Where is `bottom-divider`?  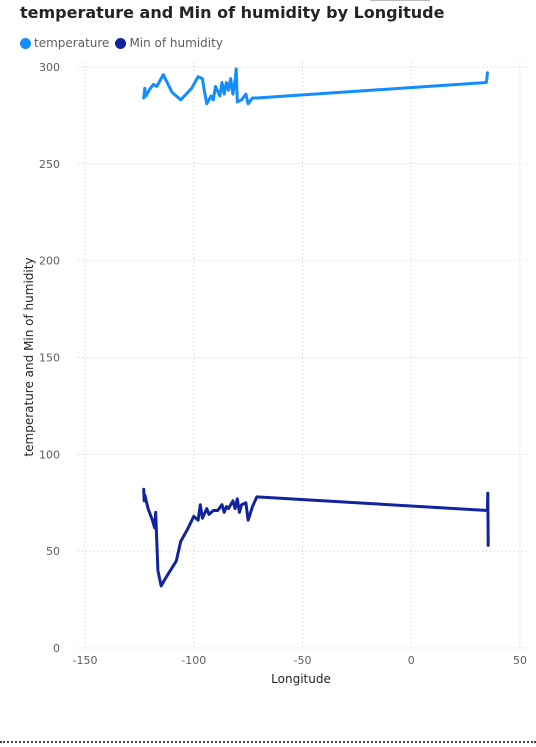
bottom-divider is located at coordinates (268, 742).